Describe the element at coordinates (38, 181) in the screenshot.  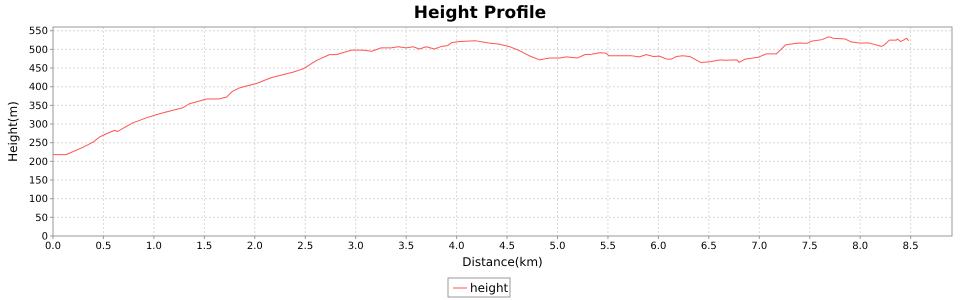
I see `y-tick-label: 150` at that location.